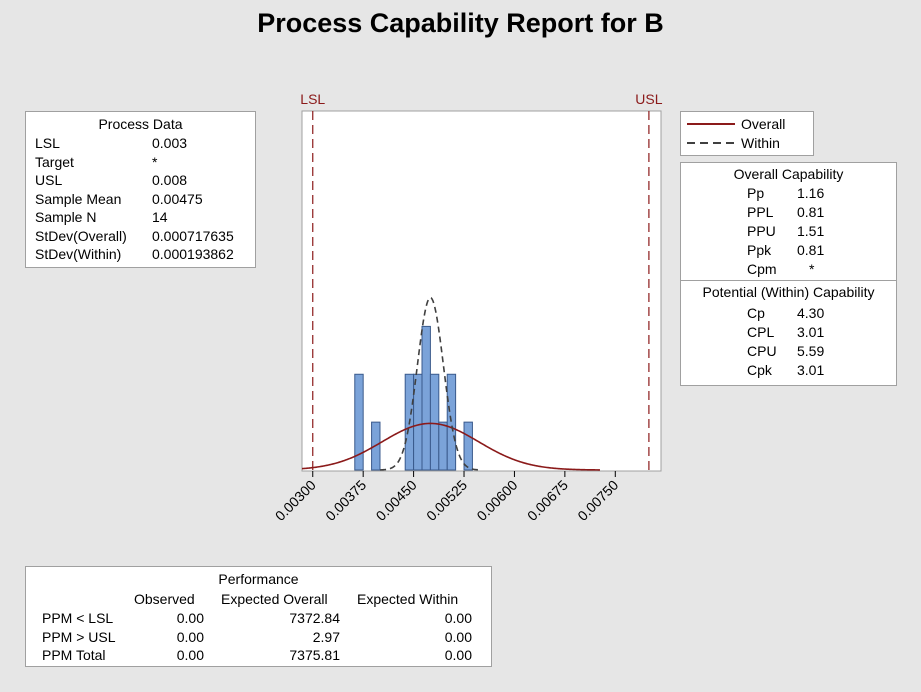  Describe the element at coordinates (54, 161) in the screenshot. I see `process-data-label: Target` at that location.